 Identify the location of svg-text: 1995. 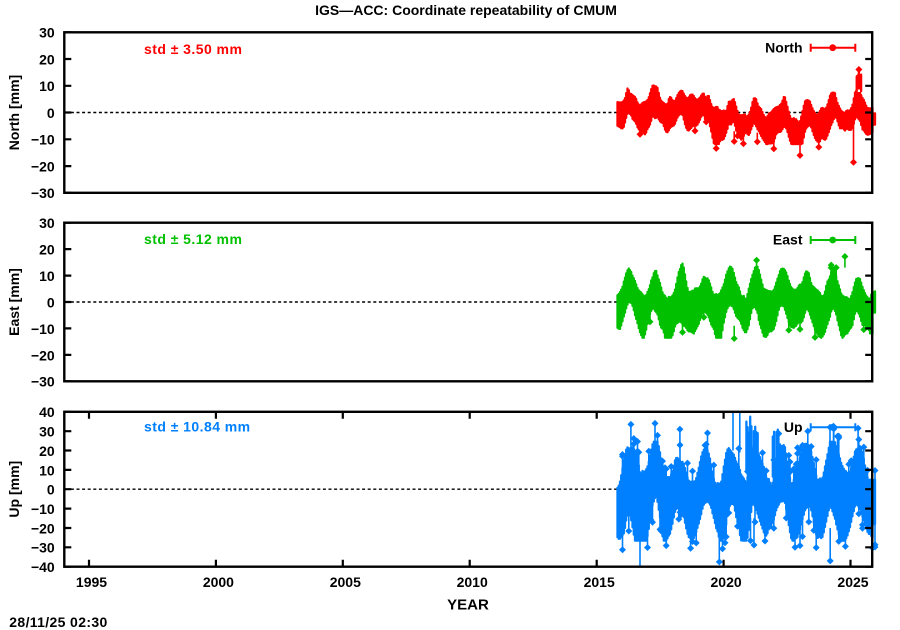
(91, 582).